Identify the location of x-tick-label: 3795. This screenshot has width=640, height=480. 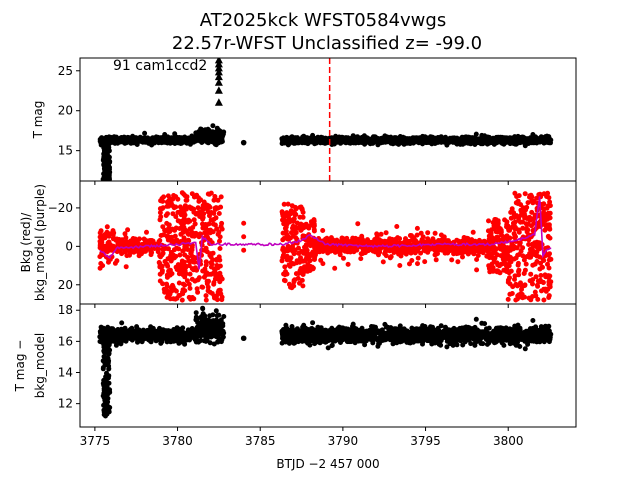
(425, 441).